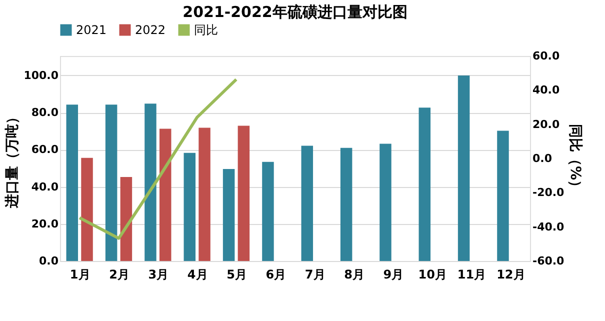 The width and height of the screenshot is (605, 321). Describe the element at coordinates (41, 75) in the screenshot. I see `y-tick-label: 100.0` at that location.